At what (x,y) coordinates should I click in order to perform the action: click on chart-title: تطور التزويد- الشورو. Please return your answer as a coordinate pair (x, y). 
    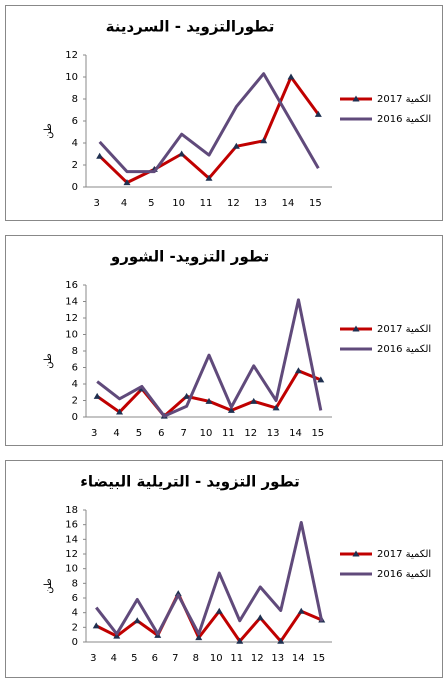
    Looking at the image, I should click on (189, 257).